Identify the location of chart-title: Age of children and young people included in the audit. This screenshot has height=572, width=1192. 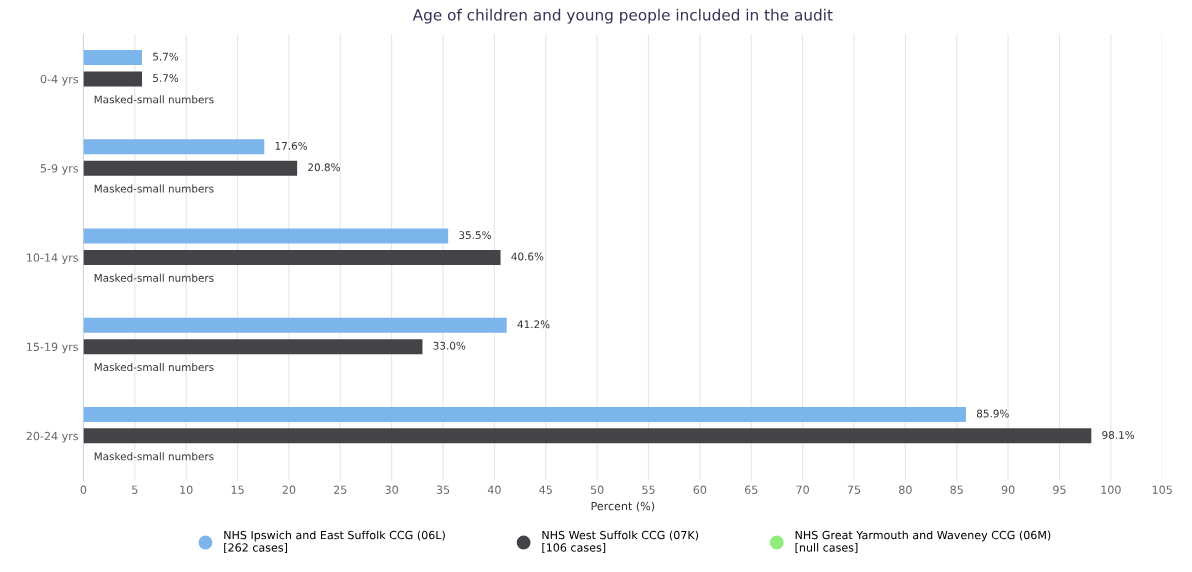
(622, 16).